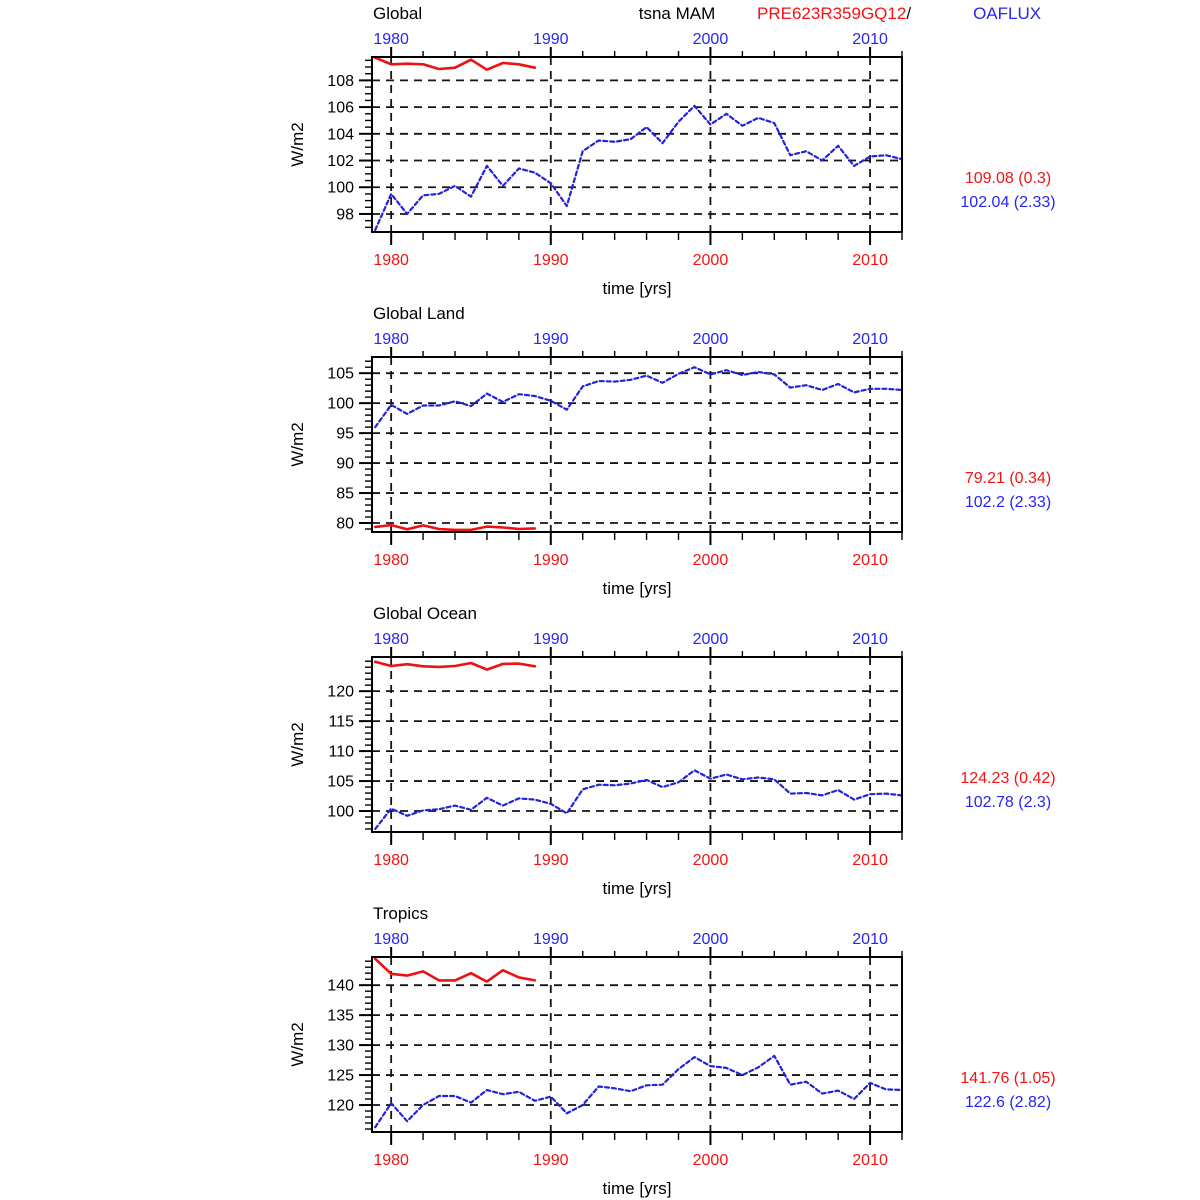 Image resolution: width=1200 pixels, height=1200 pixels. Describe the element at coordinates (340, 134) in the screenshot. I see `y-axis-tick-label: 104` at that location.